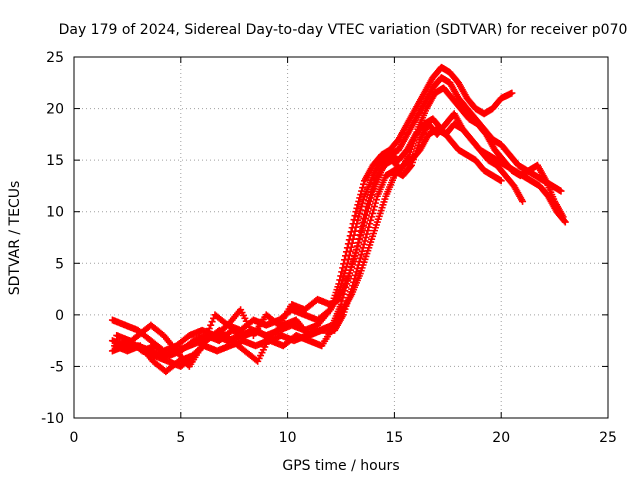 The height and width of the screenshot is (480, 640). Describe the element at coordinates (340, 466) in the screenshot. I see `x-axis-label: GPS time / hours` at that location.